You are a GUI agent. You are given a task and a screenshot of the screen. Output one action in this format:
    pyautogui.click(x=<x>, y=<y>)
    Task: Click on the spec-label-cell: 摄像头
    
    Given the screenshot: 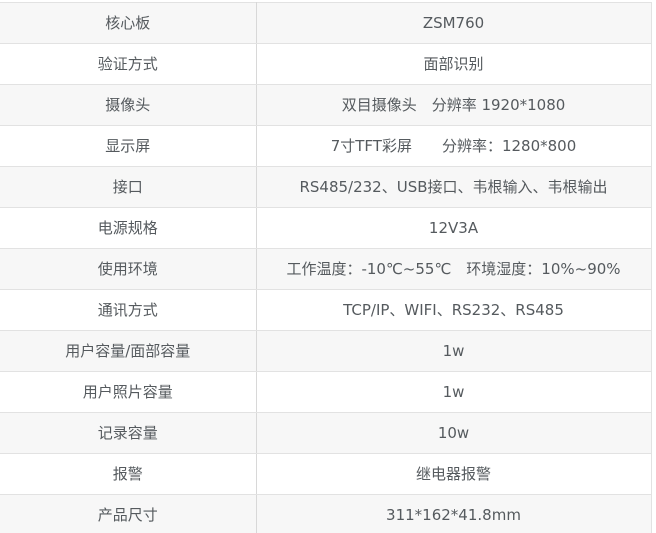 What is the action you would take?
    pyautogui.click(x=128, y=105)
    